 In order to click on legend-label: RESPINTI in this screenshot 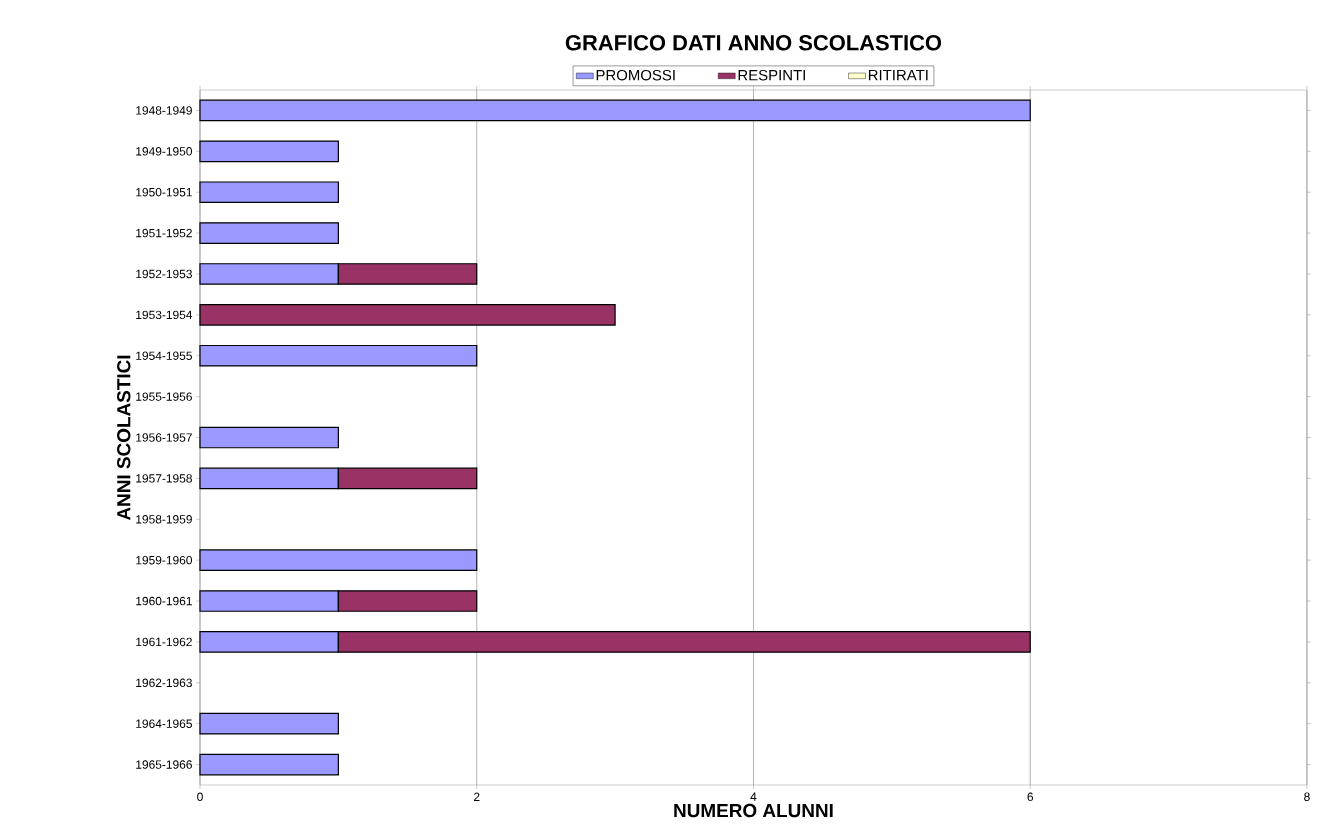, I will do `click(771, 75)`.